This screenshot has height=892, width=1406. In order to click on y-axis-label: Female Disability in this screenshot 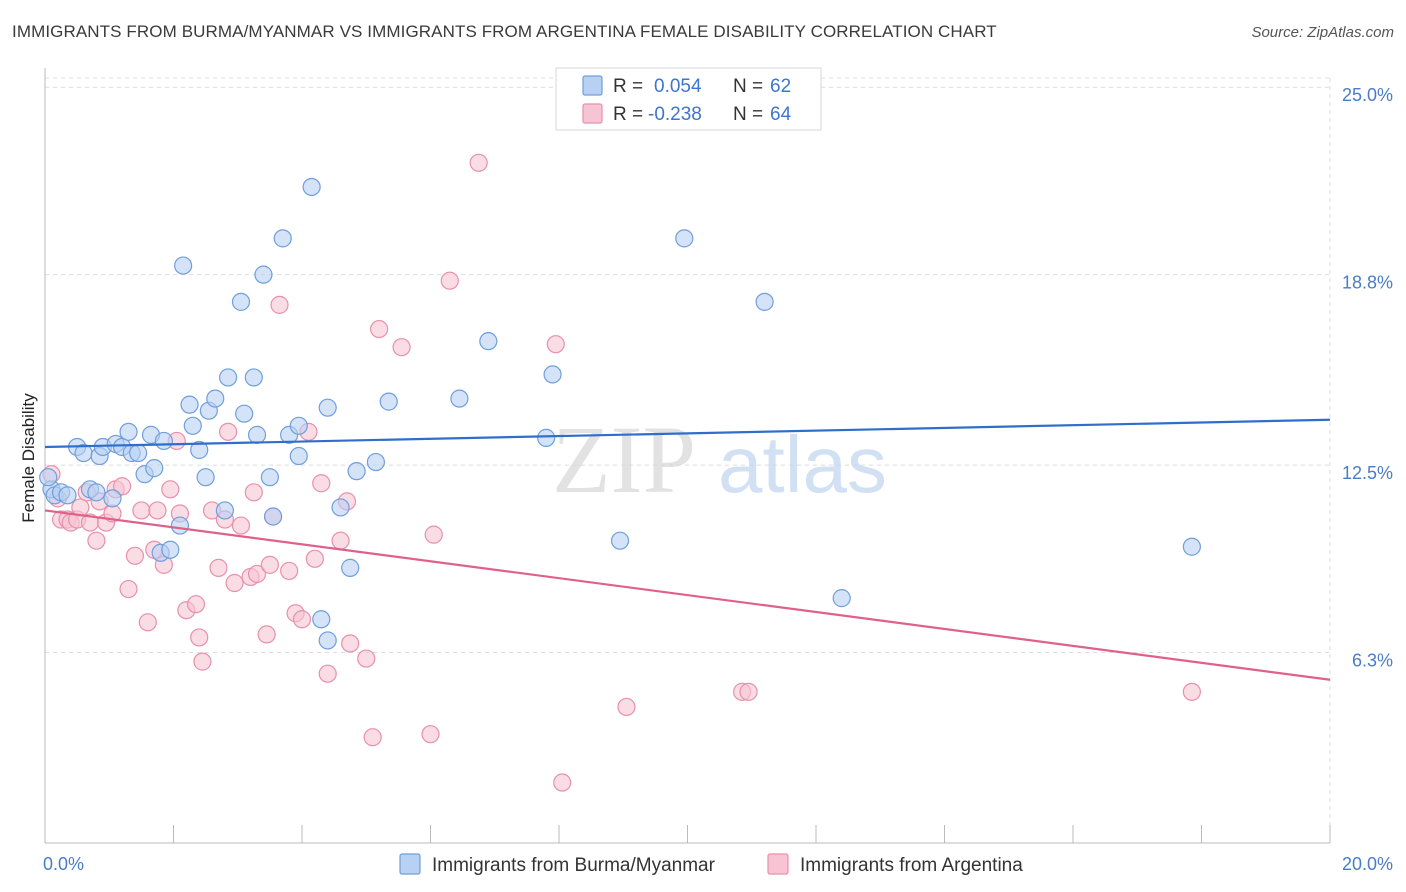, I will do `click(28, 458)`.